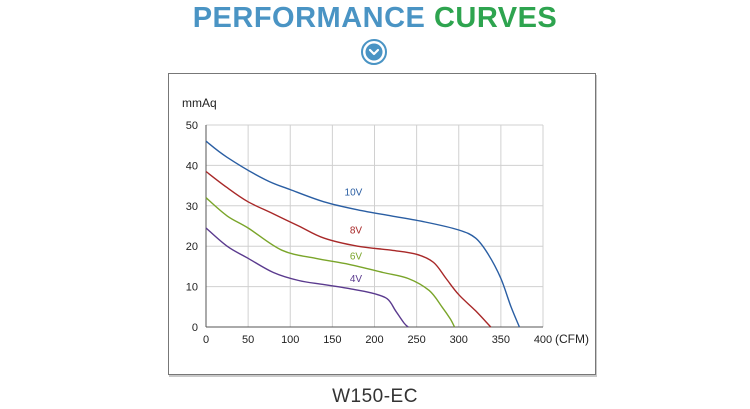 This screenshot has height=409, width=750. Describe the element at coordinates (192, 207) in the screenshot. I see `y-tick-label: 30` at that location.